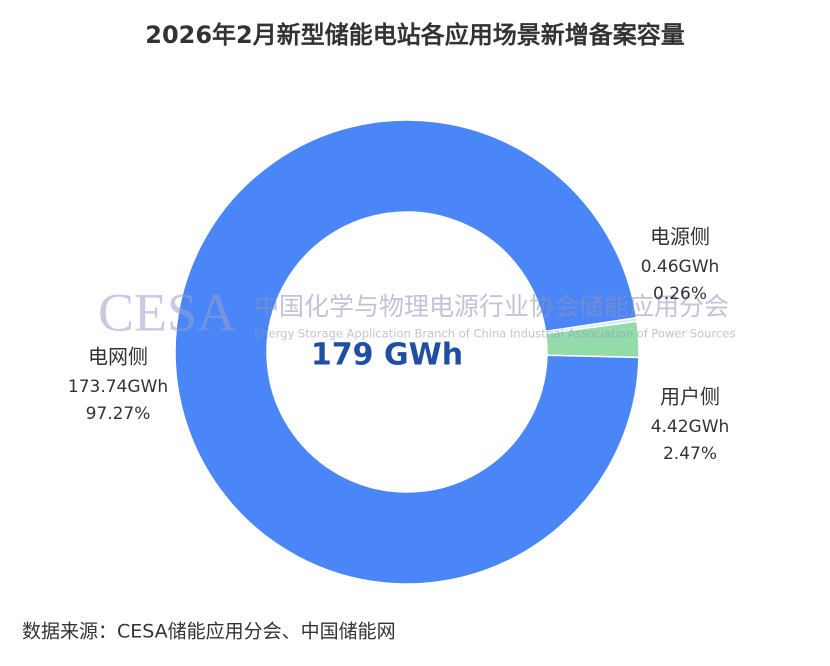 This screenshot has height=666, width=830. I want to click on value-label: 4.42GWh, so click(690, 427).